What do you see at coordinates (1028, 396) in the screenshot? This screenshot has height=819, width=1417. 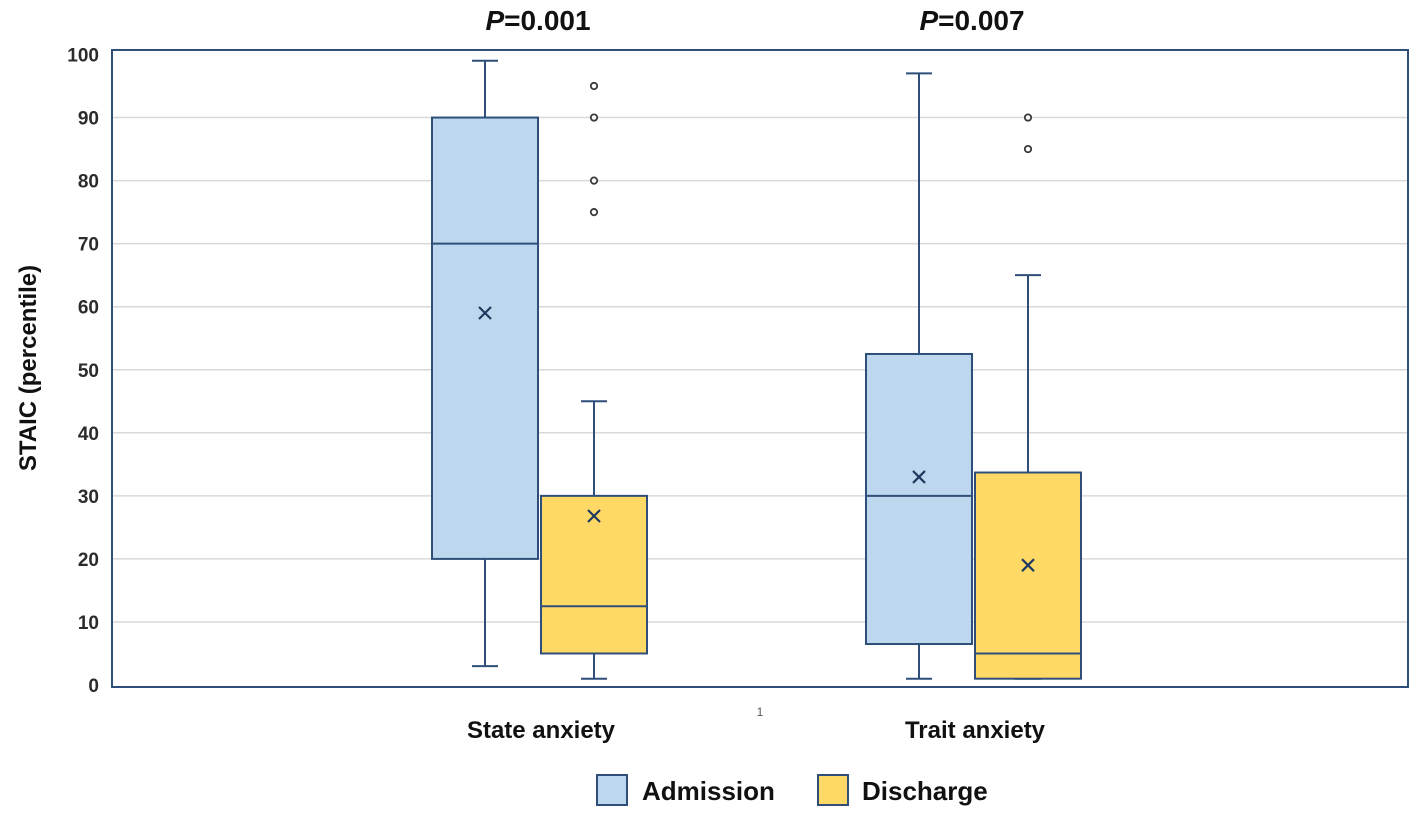 I see `box-discharge-trait-anxiety` at bounding box center [1028, 396].